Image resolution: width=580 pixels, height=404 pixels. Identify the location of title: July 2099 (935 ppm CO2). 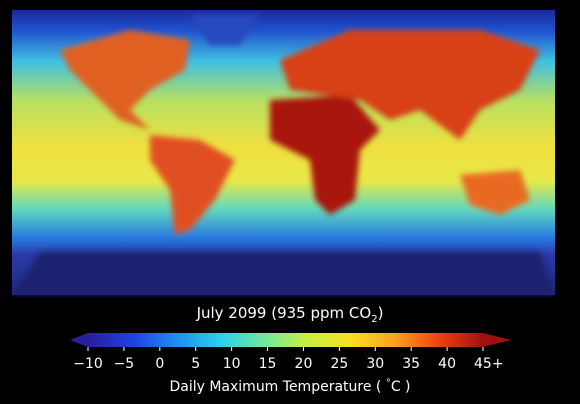
(290, 314).